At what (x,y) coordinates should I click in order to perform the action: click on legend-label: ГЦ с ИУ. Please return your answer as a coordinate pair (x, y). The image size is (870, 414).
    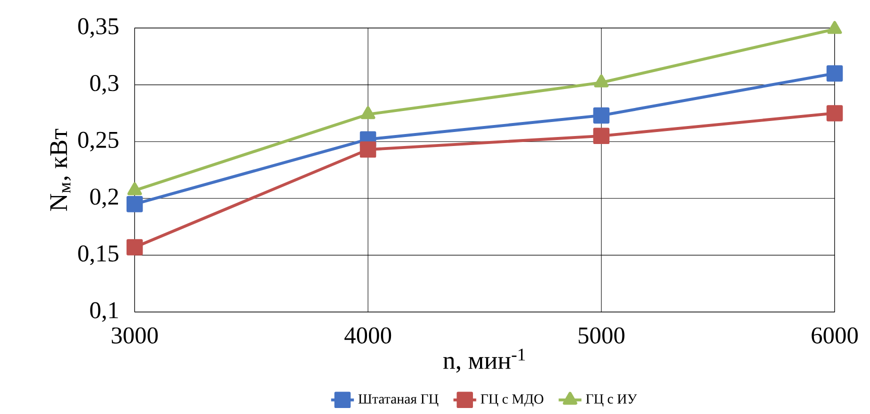
    Looking at the image, I should click on (611, 400).